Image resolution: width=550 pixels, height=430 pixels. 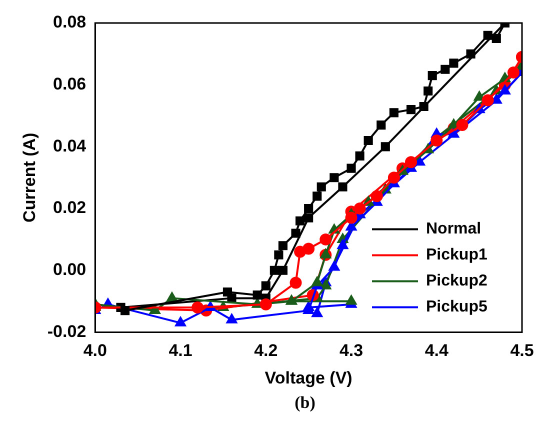 What do you see at coordinates (457, 281) in the screenshot?
I see `legend-label: Pickup2` at bounding box center [457, 281].